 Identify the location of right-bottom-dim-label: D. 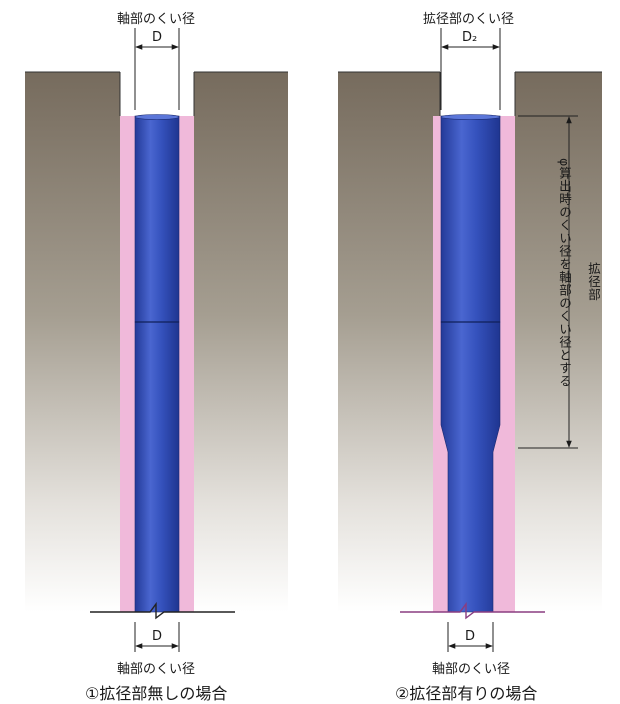
(470, 636).